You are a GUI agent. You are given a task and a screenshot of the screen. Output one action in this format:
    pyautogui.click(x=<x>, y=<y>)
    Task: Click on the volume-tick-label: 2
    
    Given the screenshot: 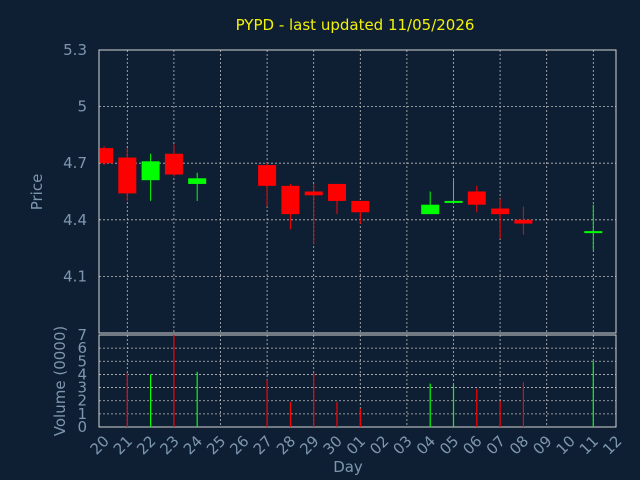 What is the action you would take?
    pyautogui.click(x=82, y=401)
    